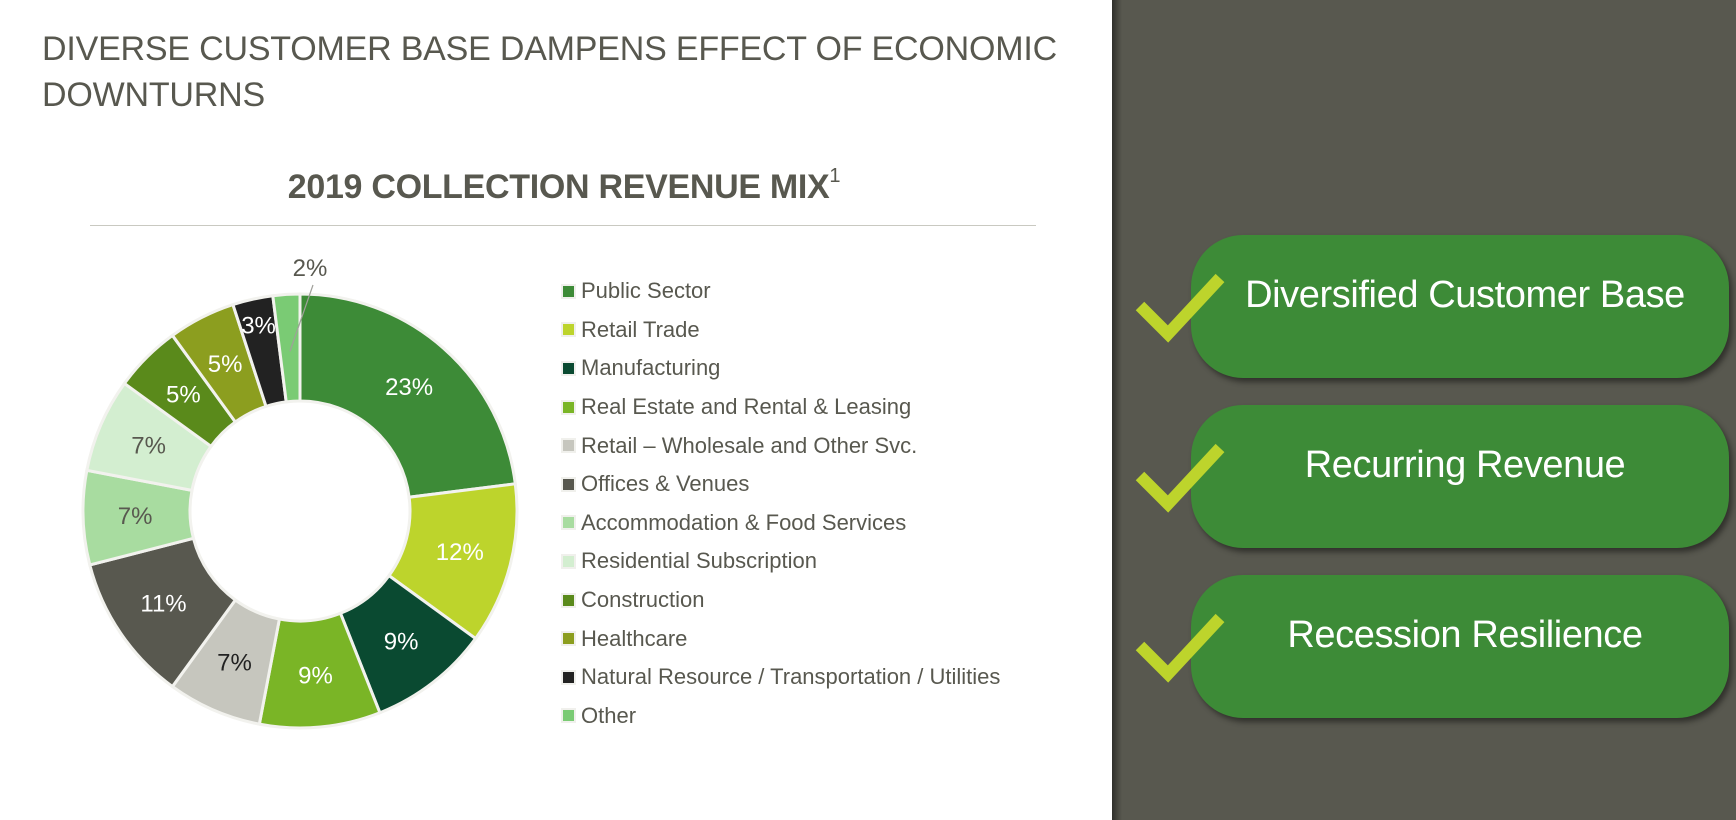 This screenshot has height=820, width=1736. What do you see at coordinates (651, 368) in the screenshot?
I see `legend-label: Manufacturing` at bounding box center [651, 368].